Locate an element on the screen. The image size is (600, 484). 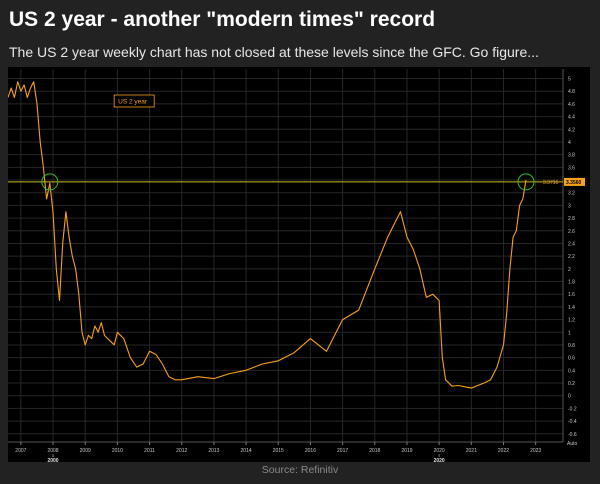
axis-value-label: 3.3560 is located at coordinates (574, 183).